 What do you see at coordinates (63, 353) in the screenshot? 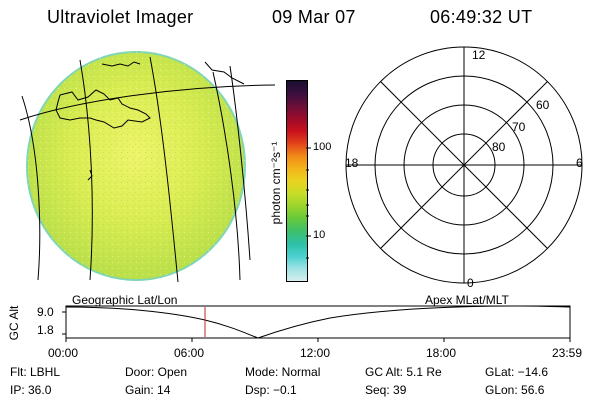
I see `x-tick-0000: 00:00` at bounding box center [63, 353].